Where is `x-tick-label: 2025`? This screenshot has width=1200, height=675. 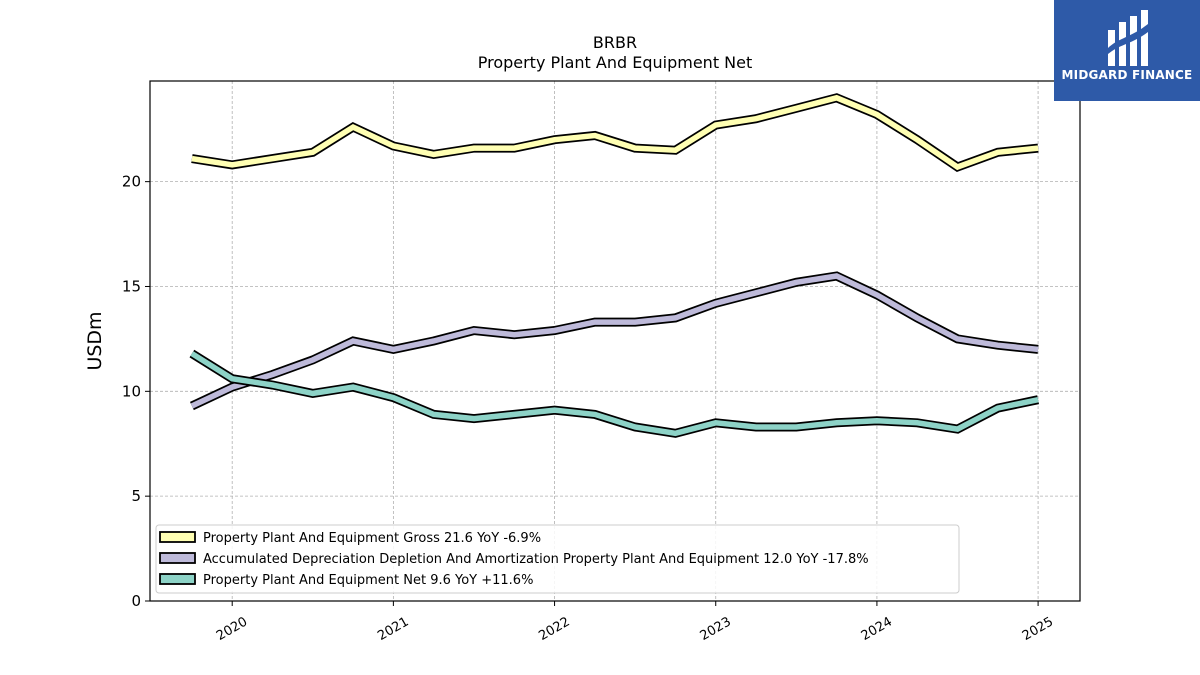 x-tick-label: 2025 is located at coordinates (1038, 629).